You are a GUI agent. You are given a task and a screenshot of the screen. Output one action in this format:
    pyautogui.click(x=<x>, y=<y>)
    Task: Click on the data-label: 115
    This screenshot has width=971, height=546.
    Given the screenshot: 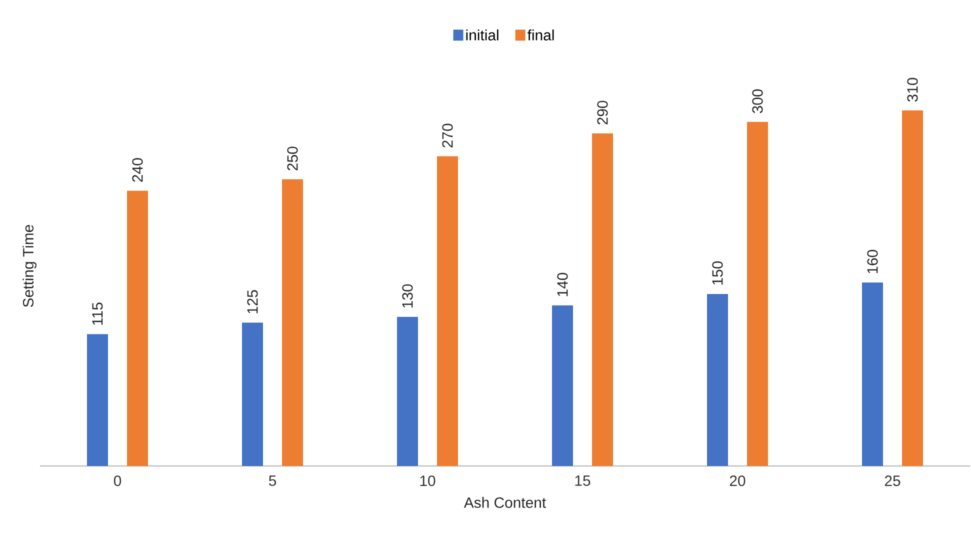 What is the action you would take?
    pyautogui.click(x=97, y=313)
    